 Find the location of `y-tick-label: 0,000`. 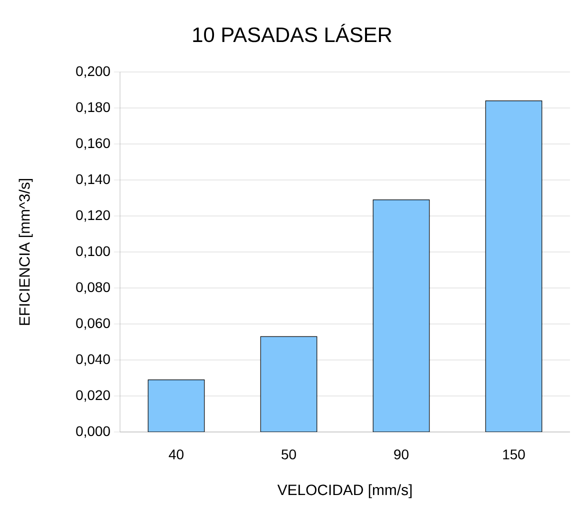

y-tick-label: 0,000 is located at coordinates (93, 432).